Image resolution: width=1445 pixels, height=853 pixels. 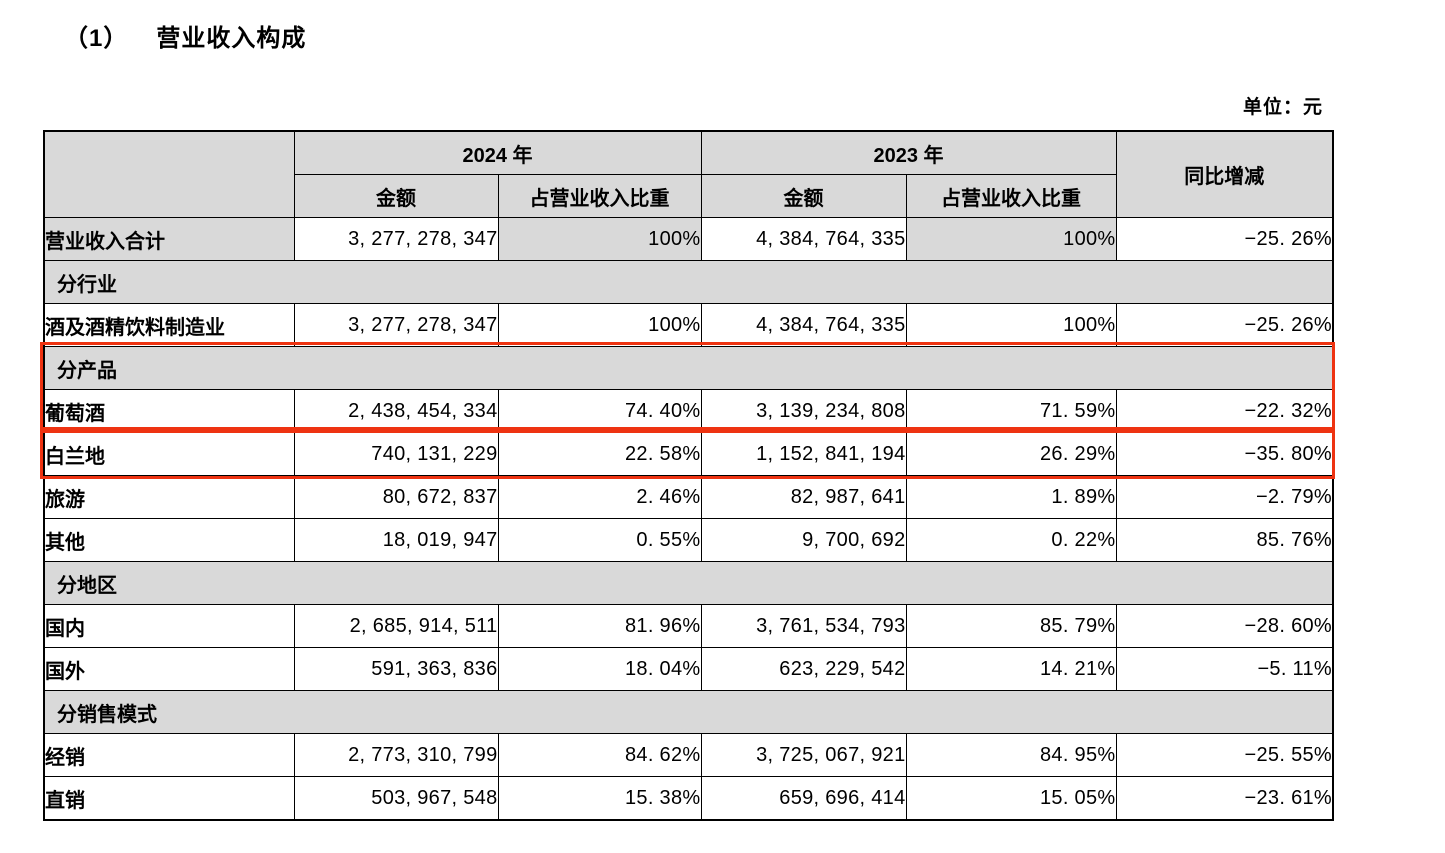 I want to click on section-row: 分产品, so click(x=688, y=368).